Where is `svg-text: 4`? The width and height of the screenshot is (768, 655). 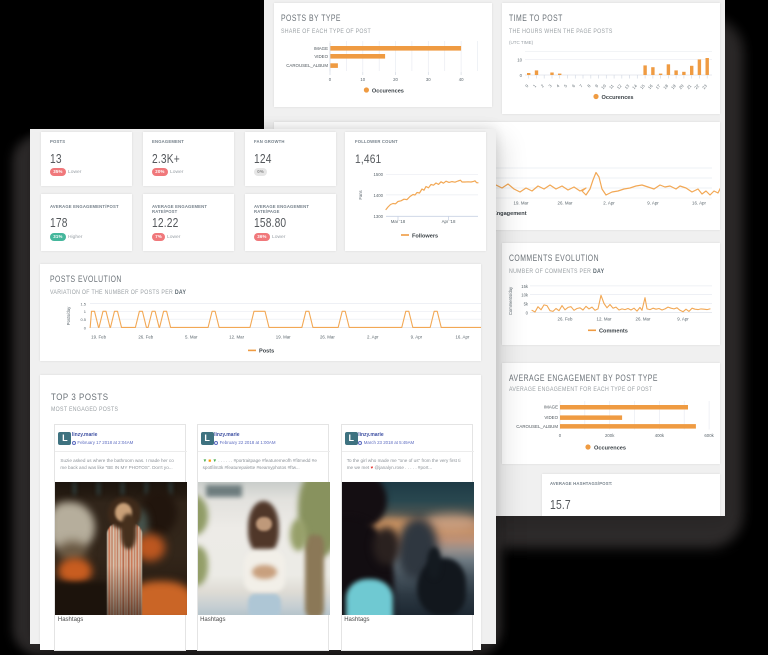
svg-text: 4 is located at coordinates (558, 86).